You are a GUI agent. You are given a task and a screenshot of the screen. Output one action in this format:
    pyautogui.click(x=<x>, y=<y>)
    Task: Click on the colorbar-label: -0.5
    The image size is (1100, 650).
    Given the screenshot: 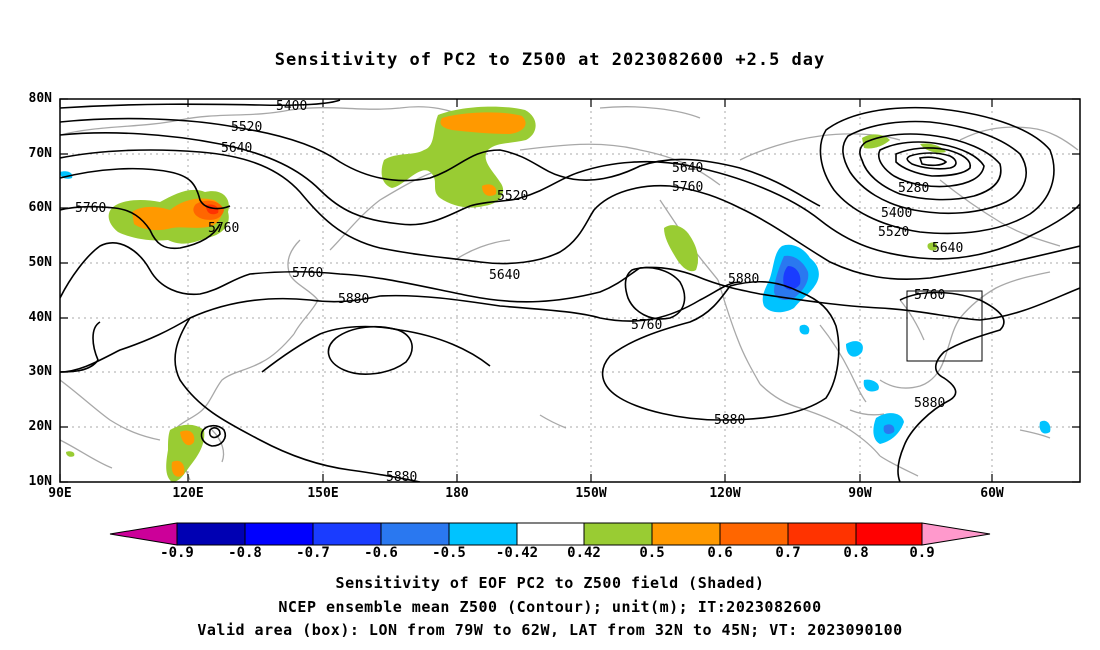 What is the action you would take?
    pyautogui.click(x=449, y=553)
    